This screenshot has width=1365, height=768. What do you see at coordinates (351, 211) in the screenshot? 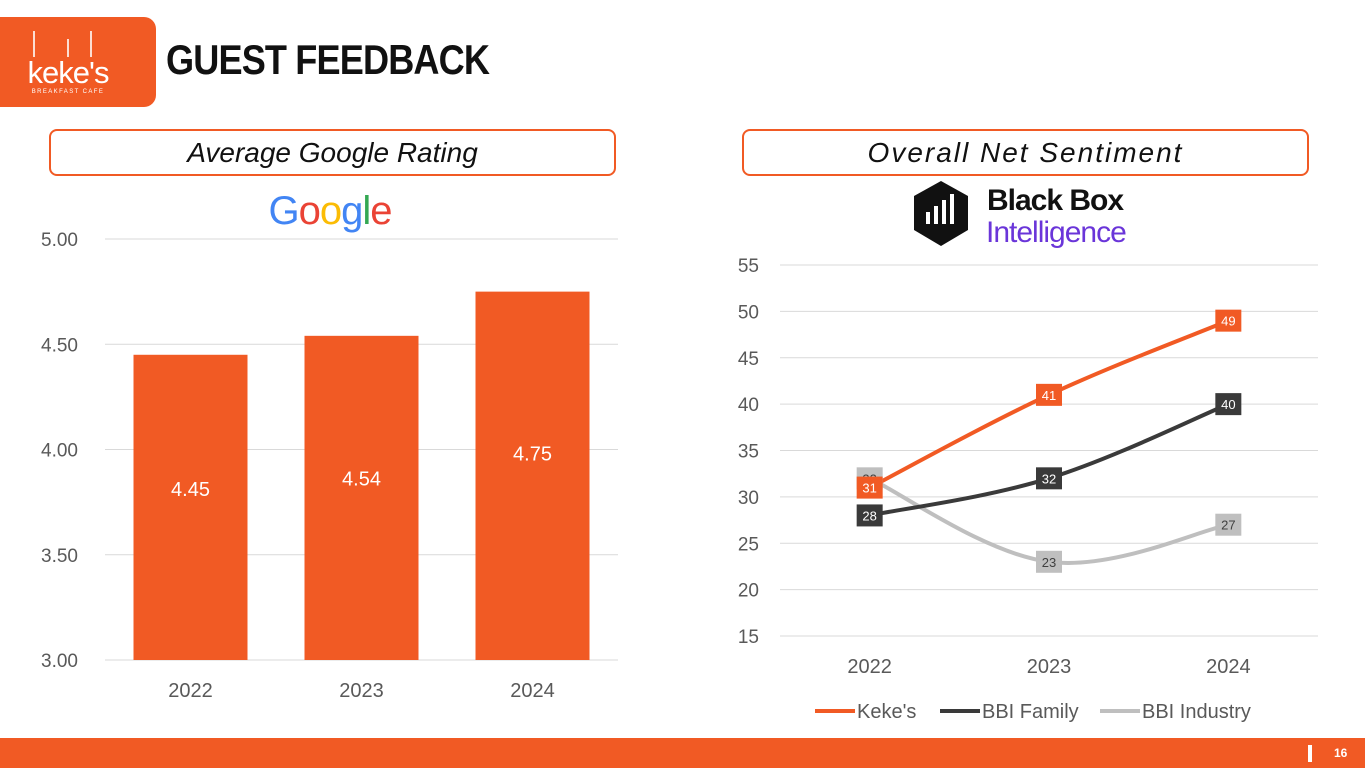
I see `google-logo-letter: g` at bounding box center [351, 211].